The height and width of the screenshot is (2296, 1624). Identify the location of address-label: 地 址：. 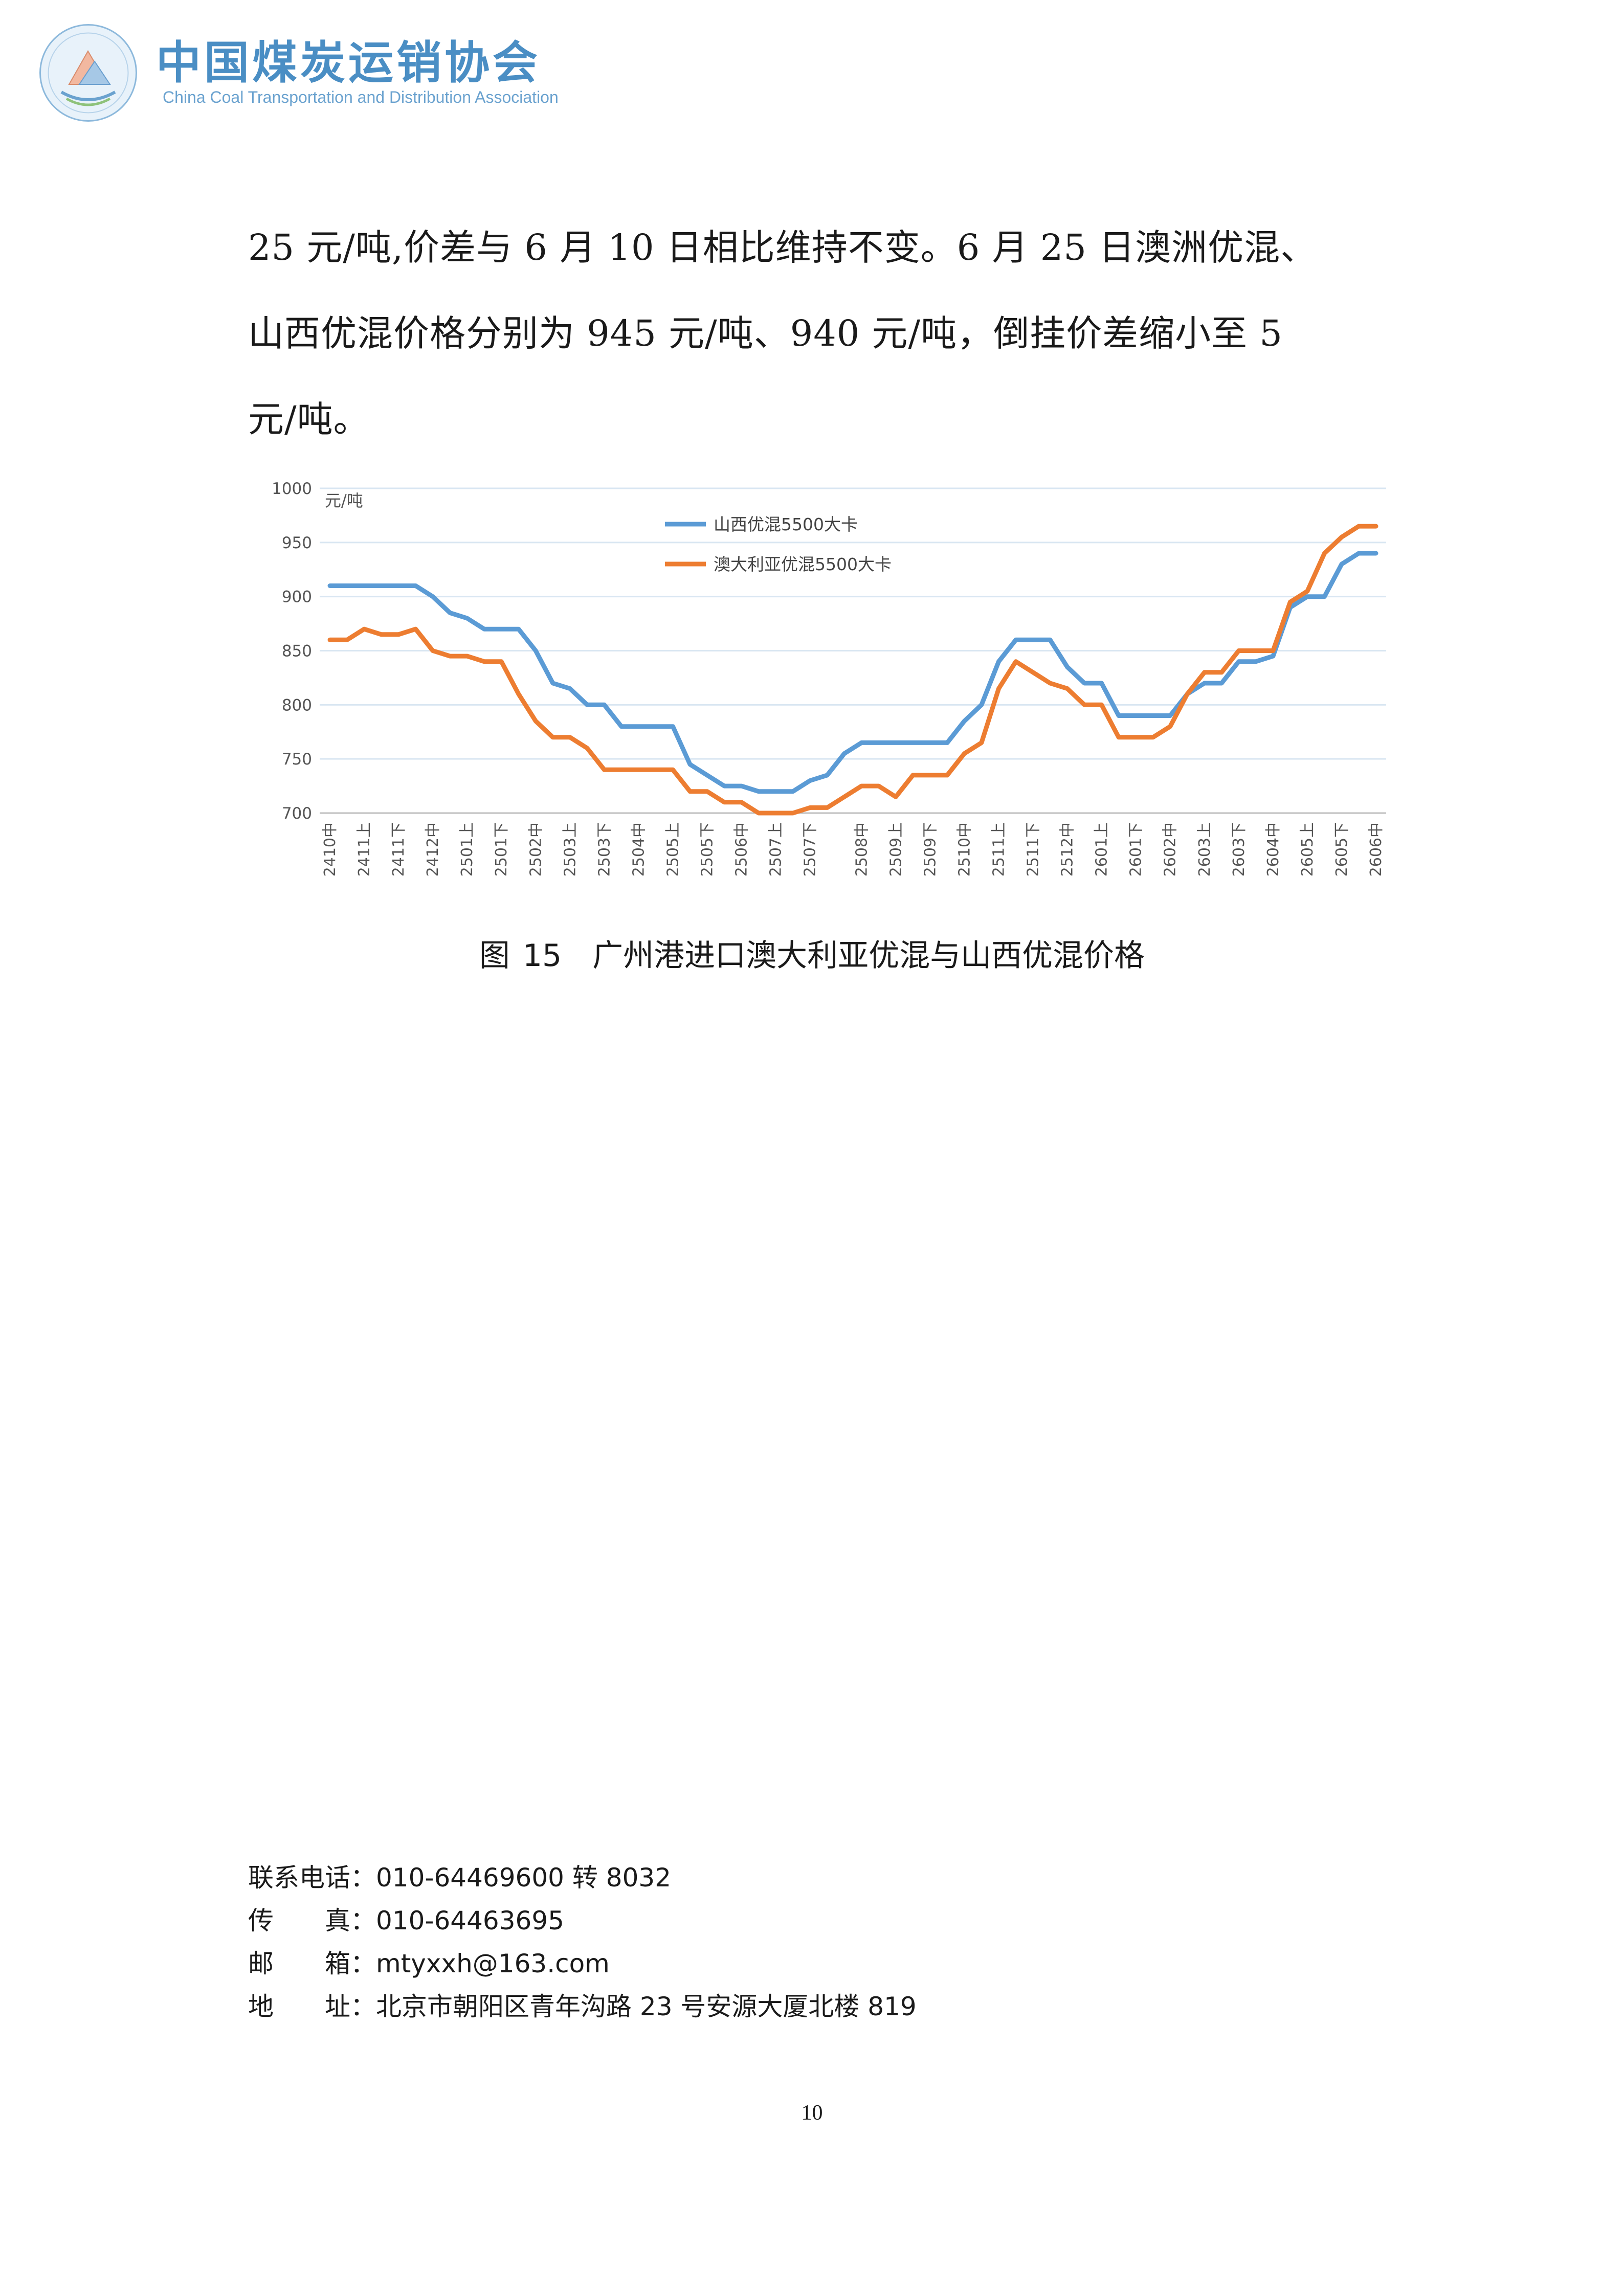
(312, 2007).